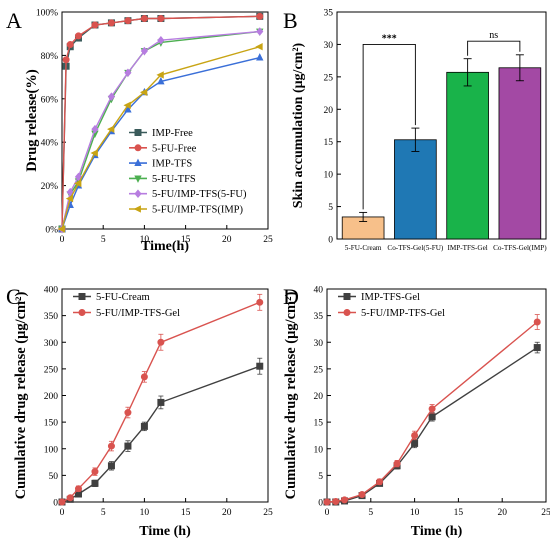 Image resolution: width=550 pixels, height=547 pixels. I want to click on x-tick-label: 10, so click(145, 513).